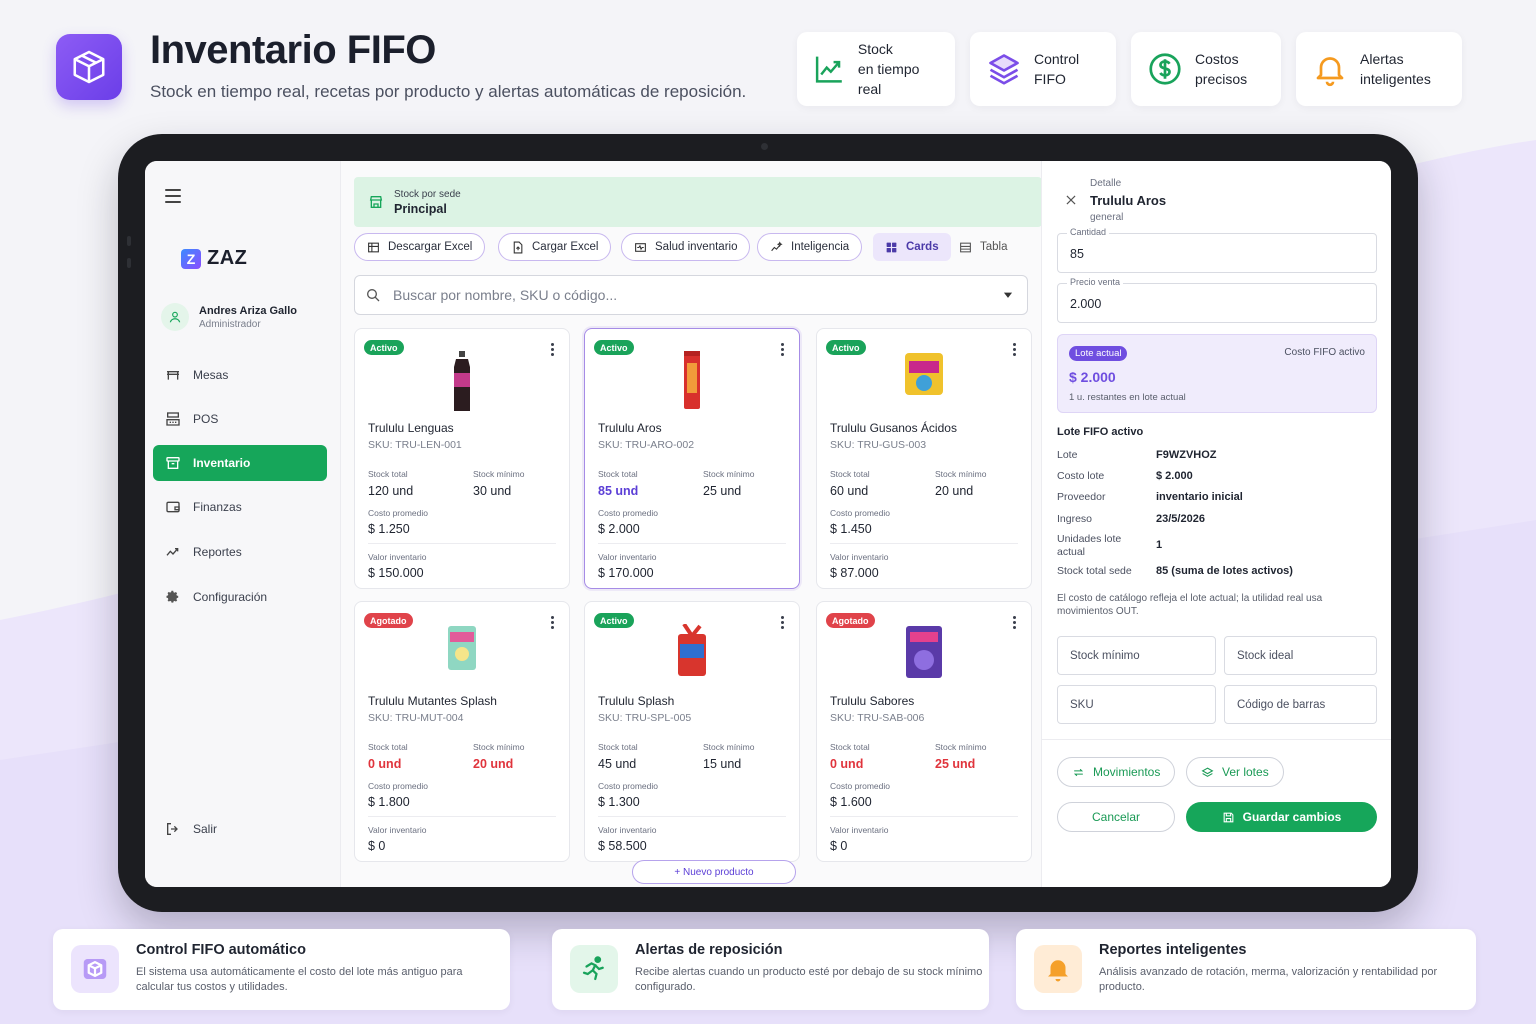 This screenshot has width=1536, height=1024. Describe the element at coordinates (499, 474) in the screenshot. I see `stock-min-label: Stock mínimo` at that location.